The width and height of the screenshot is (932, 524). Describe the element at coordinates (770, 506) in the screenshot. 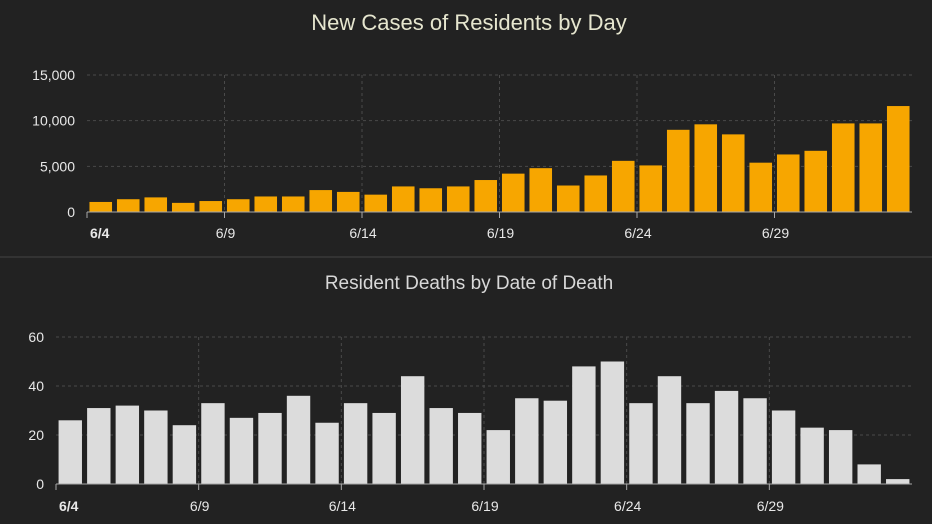

I see `deaths-x-tick-label: 6/29` at that location.